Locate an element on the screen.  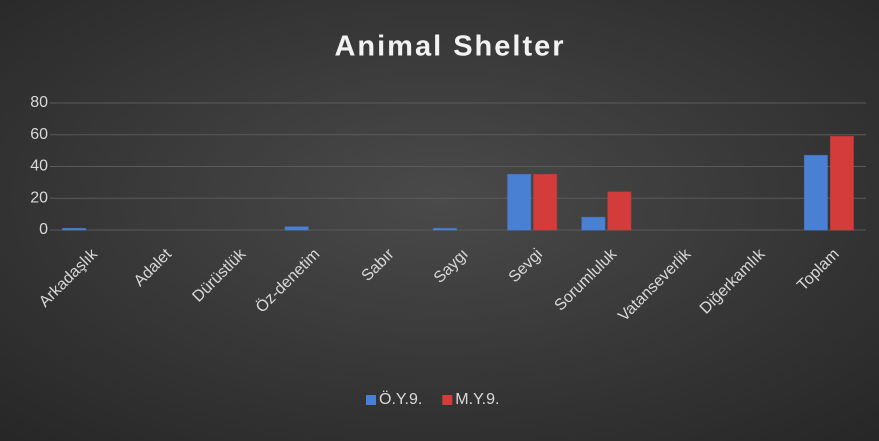
legend-label: M.Y.9. is located at coordinates (477, 399).